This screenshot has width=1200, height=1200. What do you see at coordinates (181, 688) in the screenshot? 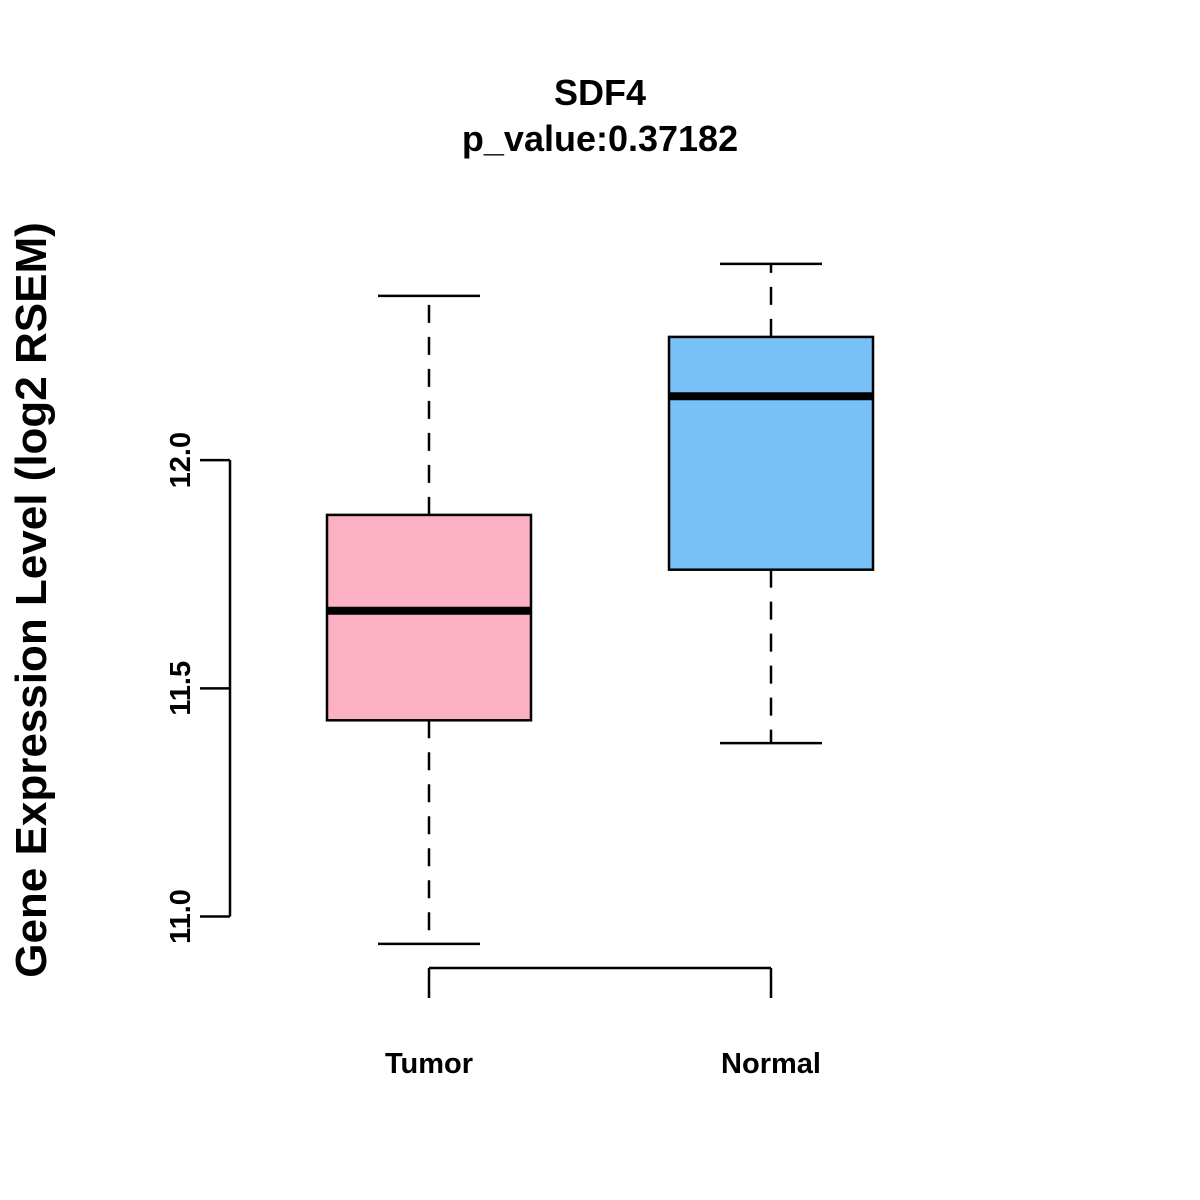
I see `y-tick-label: 11.5` at bounding box center [181, 688].